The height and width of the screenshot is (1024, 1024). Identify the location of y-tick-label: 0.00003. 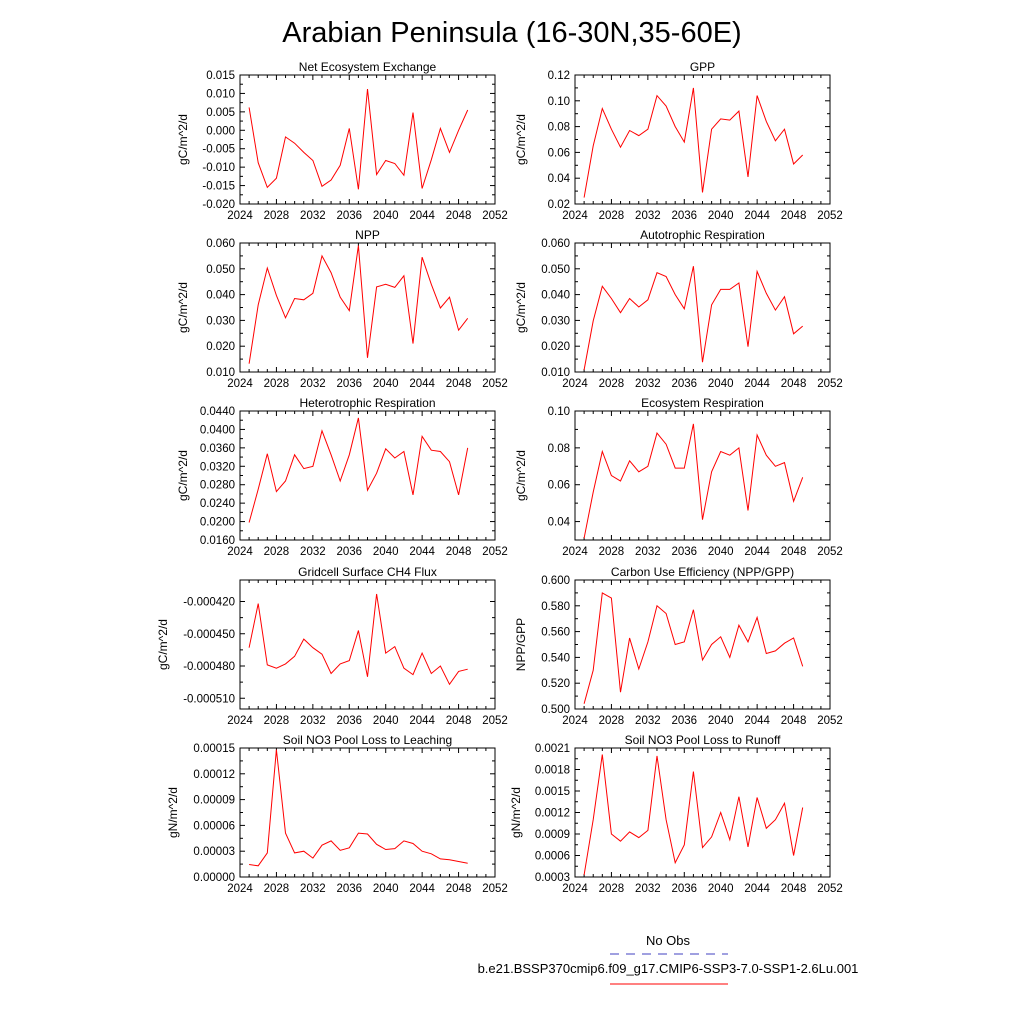
(214, 852).